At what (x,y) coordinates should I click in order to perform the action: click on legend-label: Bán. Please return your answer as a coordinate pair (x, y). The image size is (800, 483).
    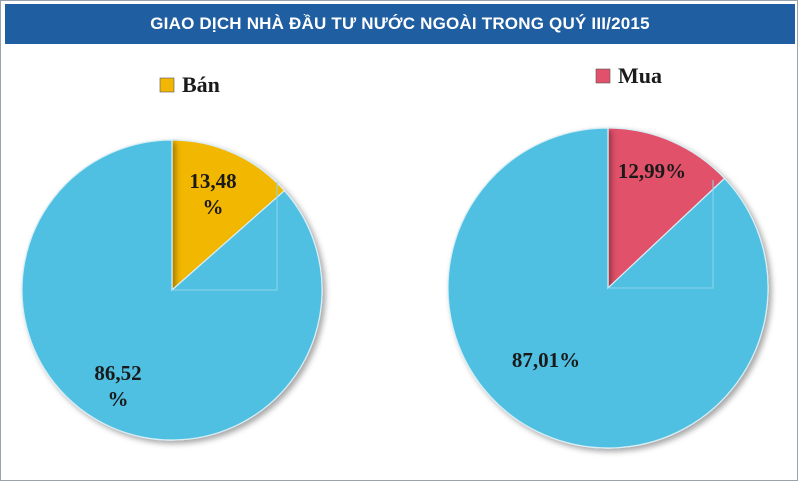
    Looking at the image, I should click on (201, 84).